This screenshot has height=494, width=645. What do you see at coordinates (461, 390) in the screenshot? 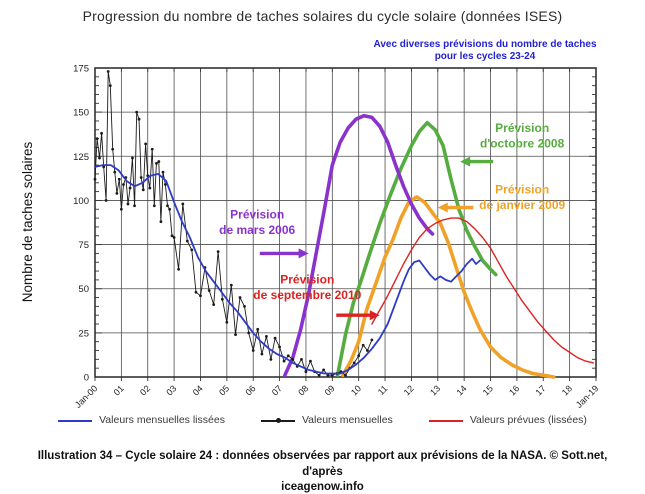
I see `x-tick-label: 14` at bounding box center [461, 390].